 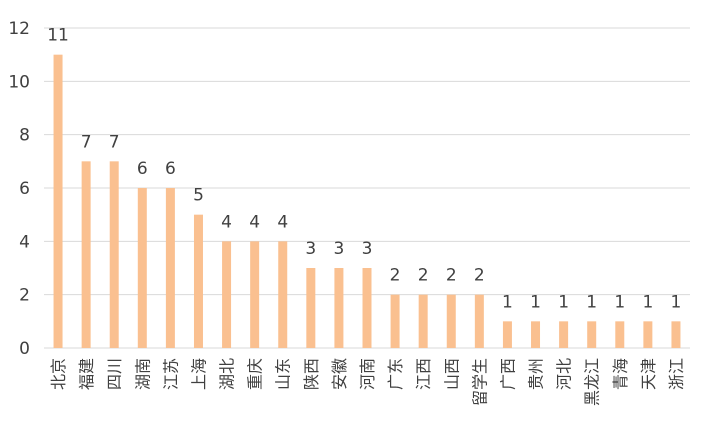 I want to click on bar-安徽, so click(x=339, y=308).